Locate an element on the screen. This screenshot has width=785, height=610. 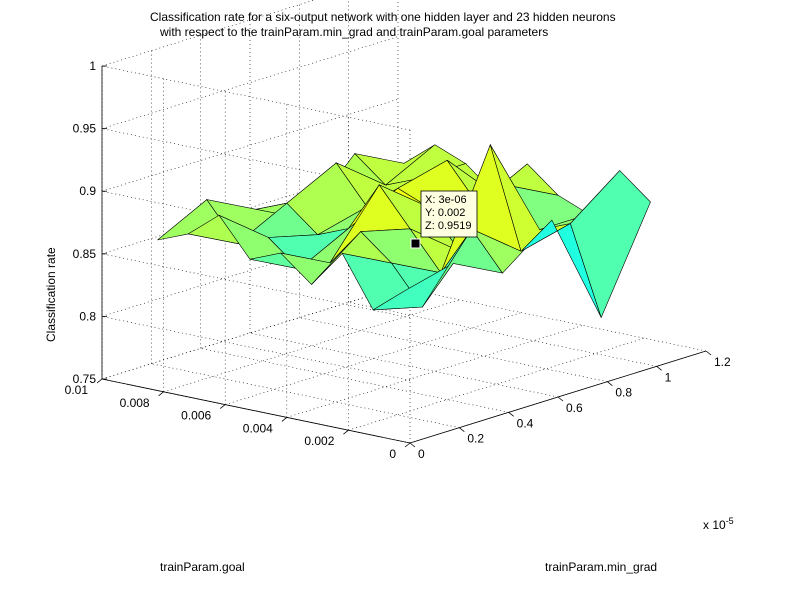
y-tick-label-2: 0.004 is located at coordinates (258, 428).